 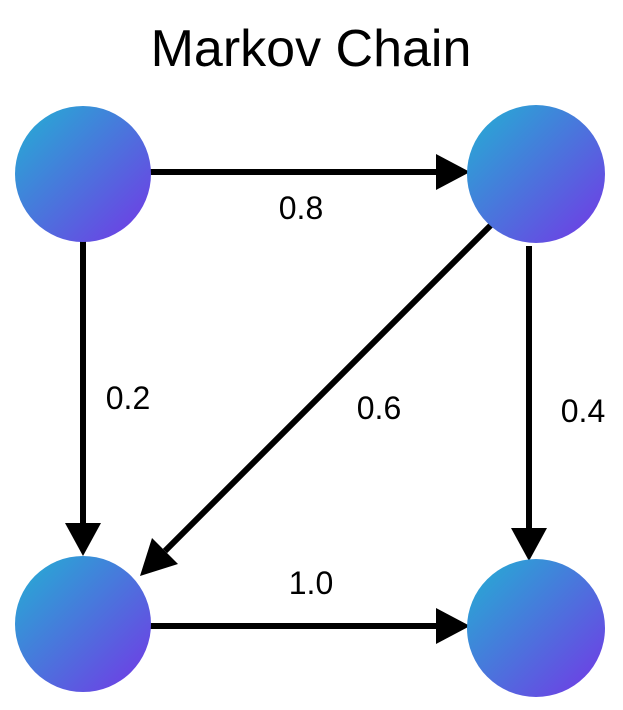 What do you see at coordinates (311, 49) in the screenshot?
I see `diagram-title: Markov Chain` at bounding box center [311, 49].